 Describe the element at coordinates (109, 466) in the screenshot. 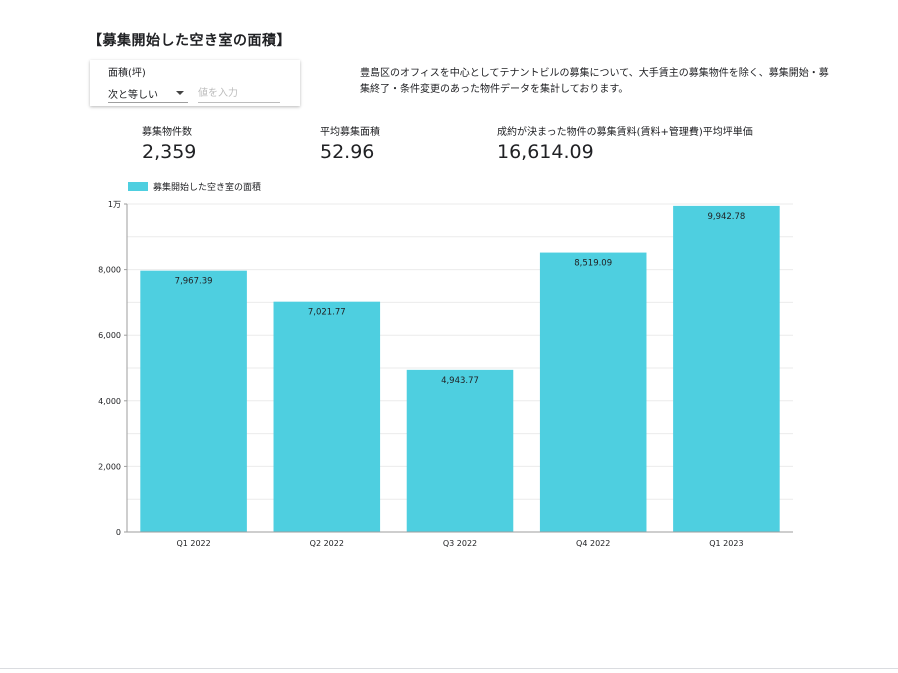

I see `y-tick-label: 2,000` at that location.